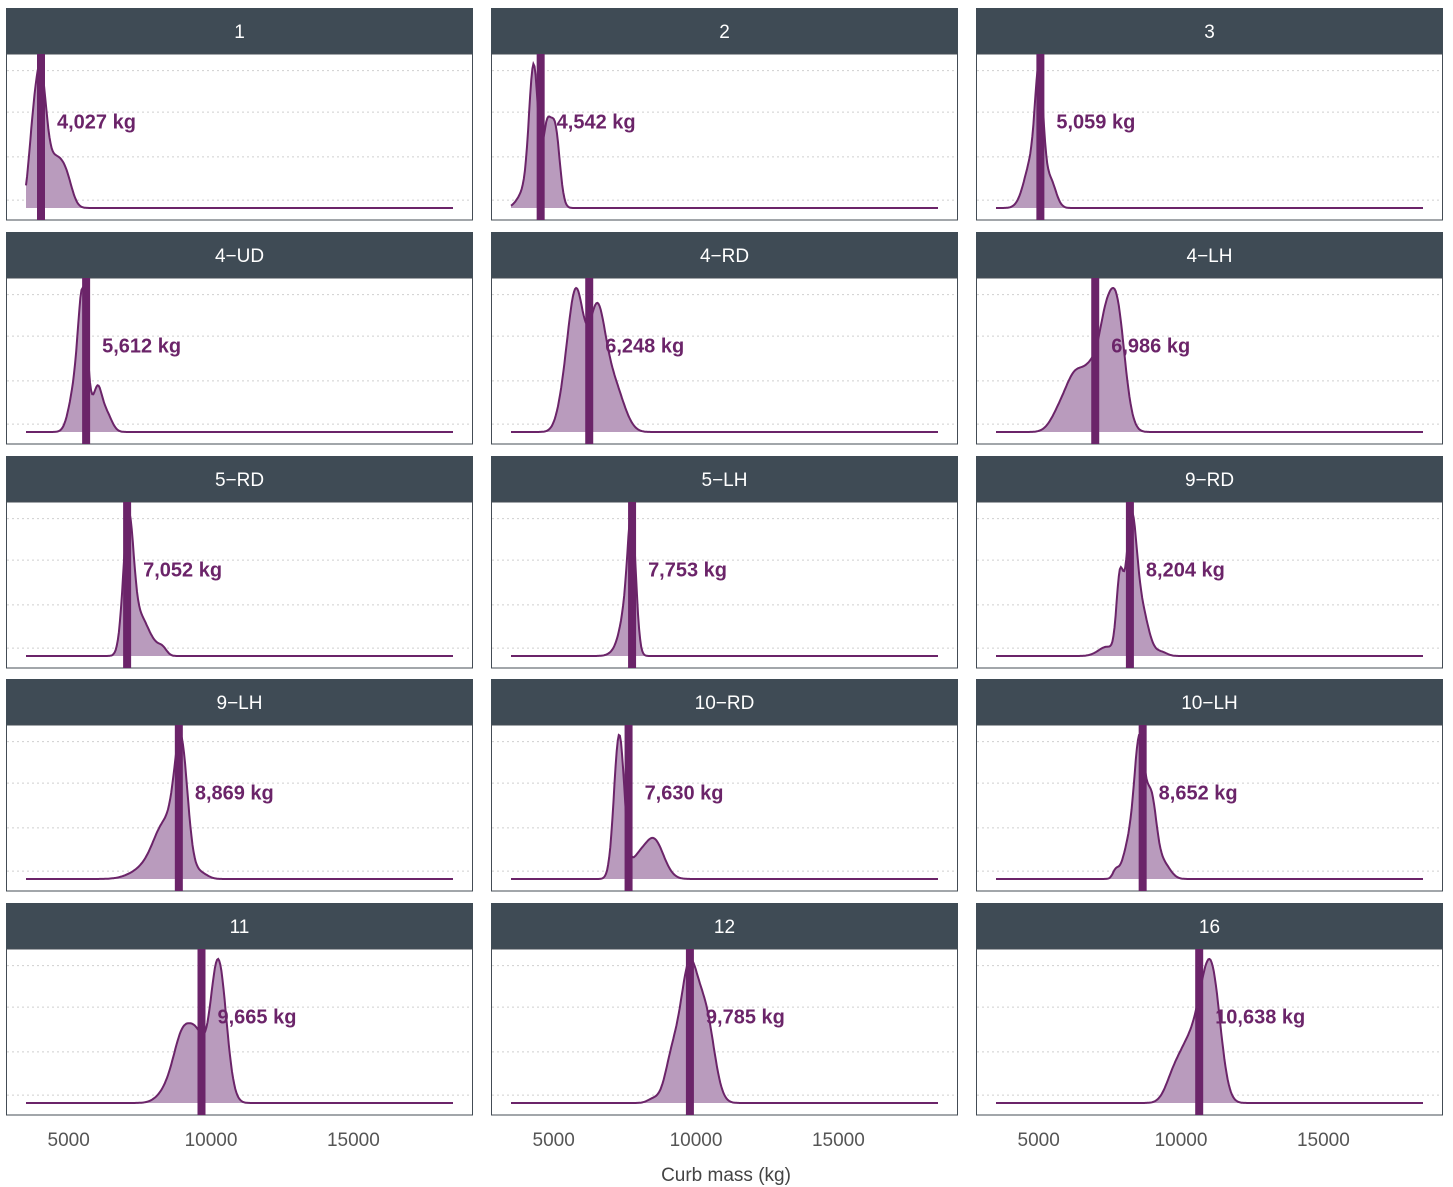  I want to click on mean-label: 8,869 kg, so click(234, 794).